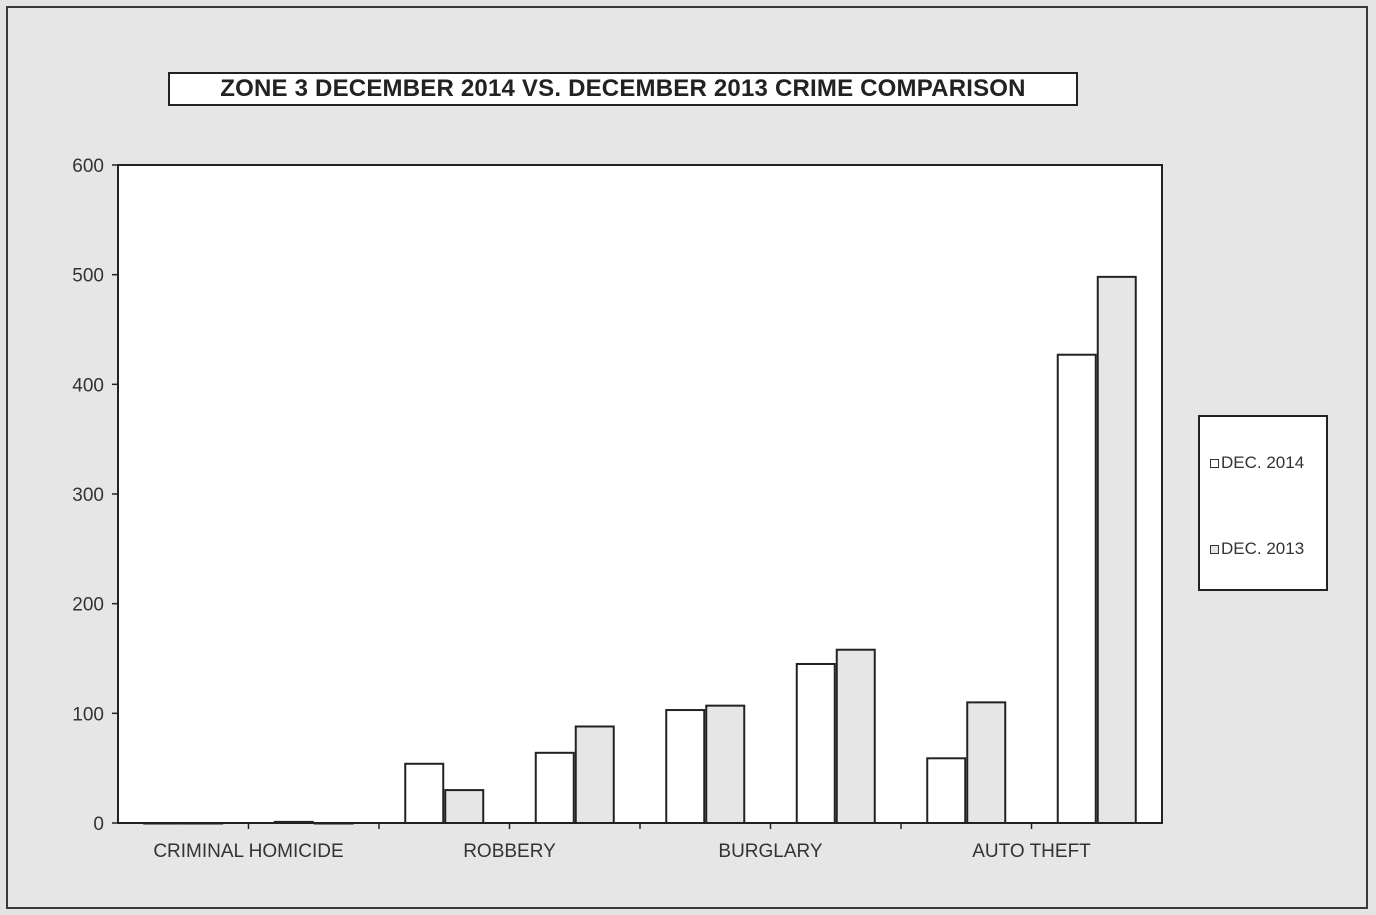  Describe the element at coordinates (248, 851) in the screenshot. I see `x-tick-label: CRIMINAL HOMICIDE` at that location.